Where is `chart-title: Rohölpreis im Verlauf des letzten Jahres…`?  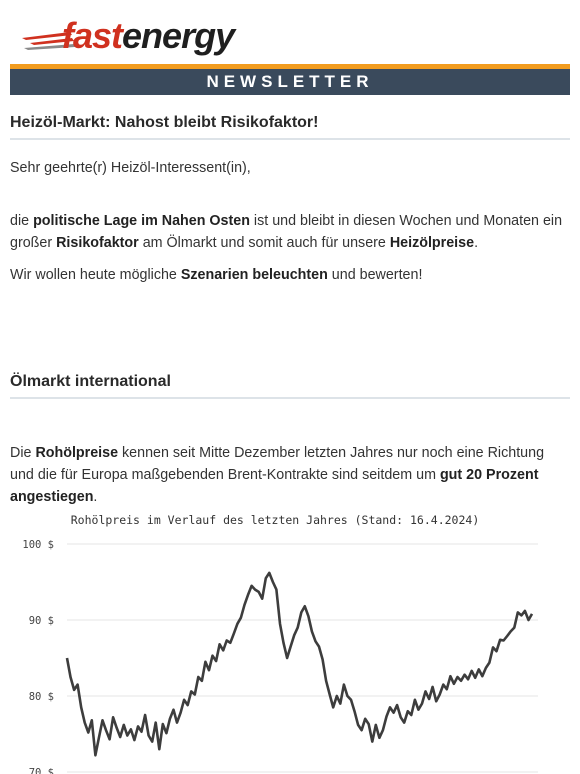 chart-title: Rohölpreis im Verlauf des letzten Jahres… is located at coordinates (275, 520).